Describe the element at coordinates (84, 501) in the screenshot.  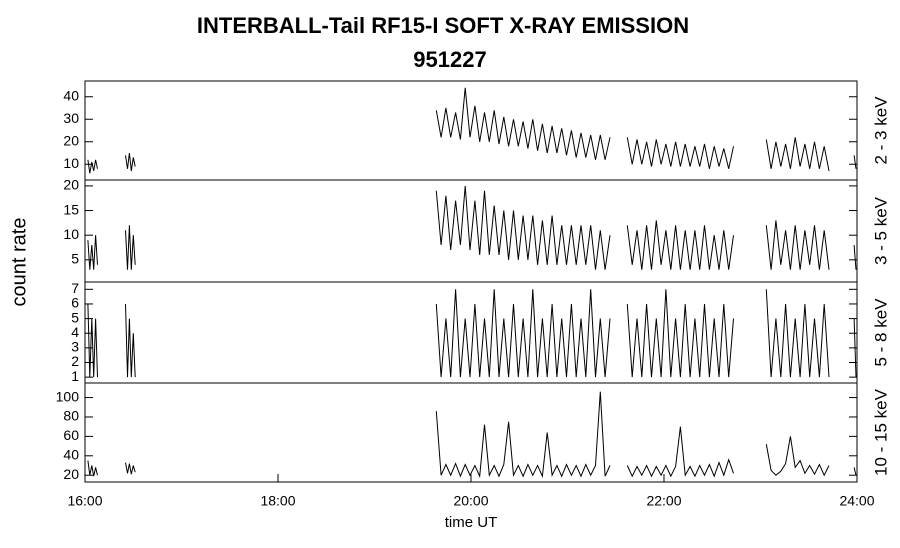
I see `x-tick-label: 16:00` at that location.